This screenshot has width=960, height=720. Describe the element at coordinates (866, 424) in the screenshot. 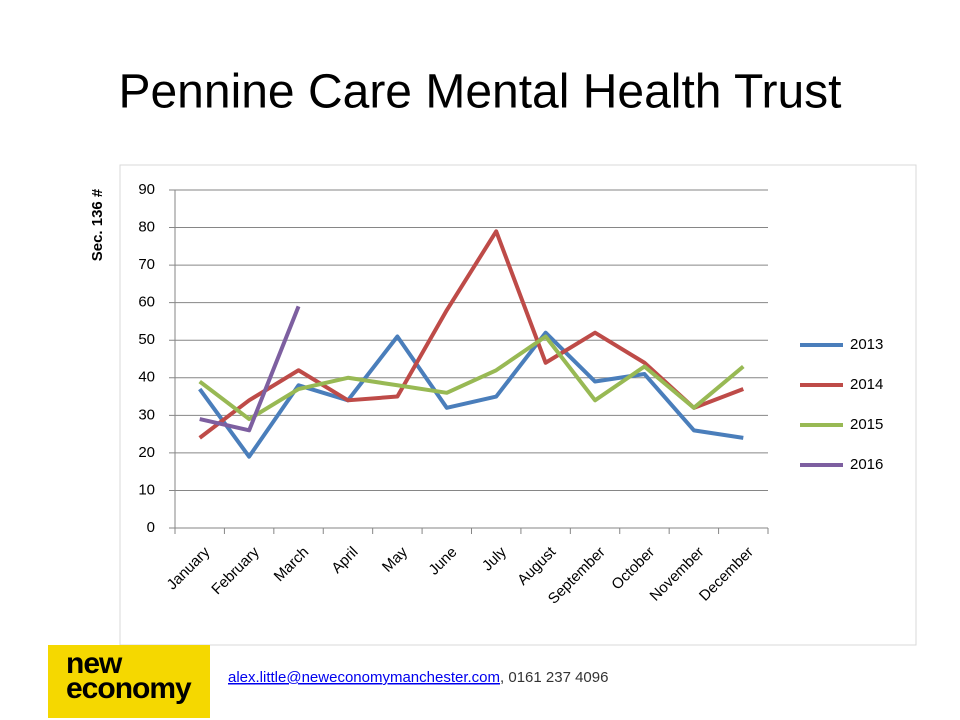

I see `legend-label: 2015` at that location.